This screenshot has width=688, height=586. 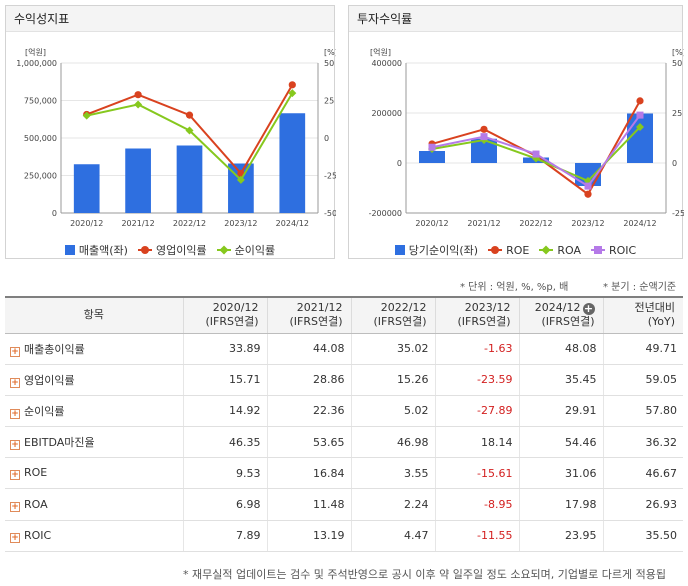 What do you see at coordinates (392, 411) in the screenshot?
I see `row-value: 5.02` at bounding box center [392, 411].